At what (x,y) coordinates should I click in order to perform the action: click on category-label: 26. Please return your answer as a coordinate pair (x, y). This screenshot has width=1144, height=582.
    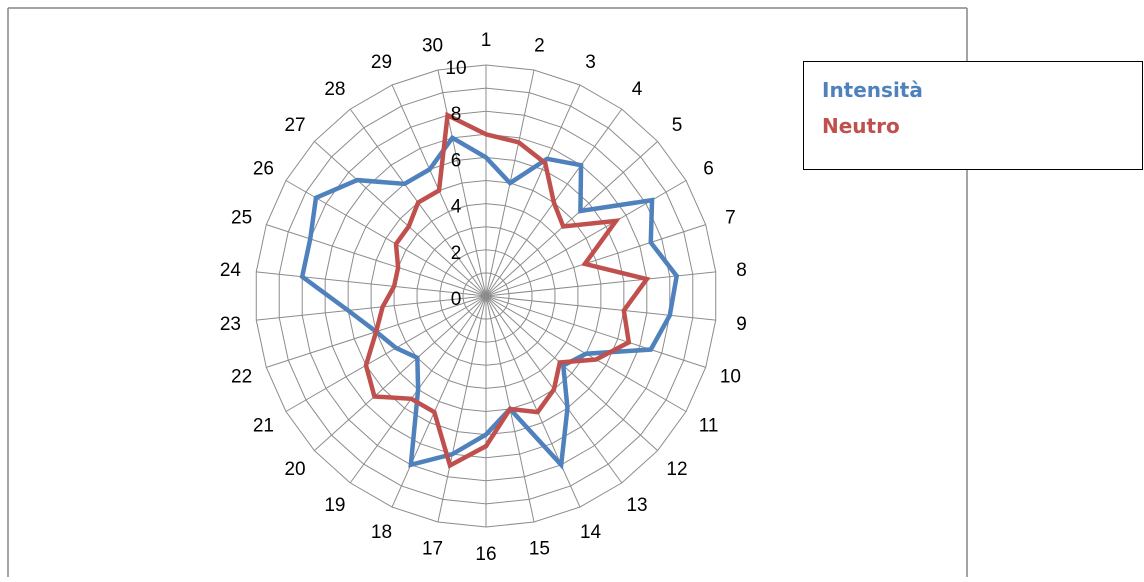
    Looking at the image, I should click on (263, 169).